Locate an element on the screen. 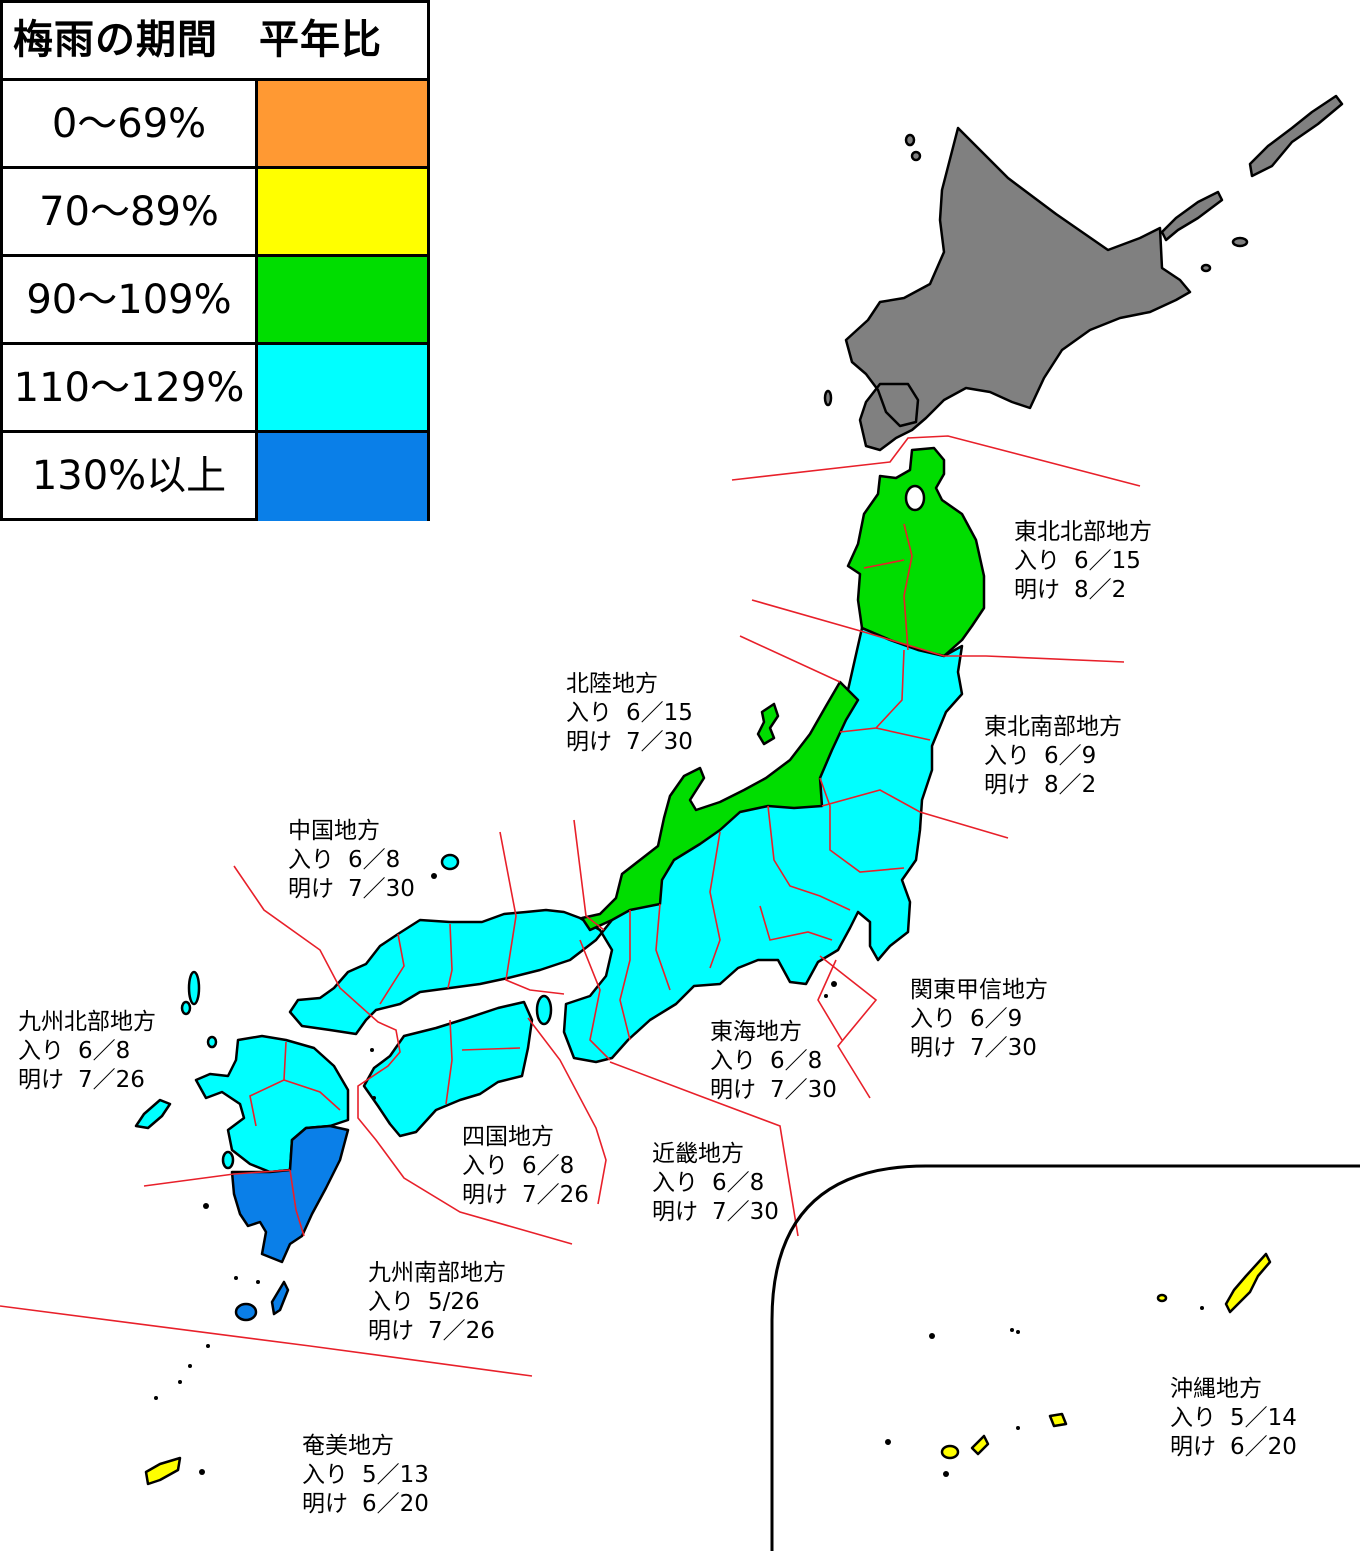 The image size is (1360, 1551). sado-island is located at coordinates (768, 724).